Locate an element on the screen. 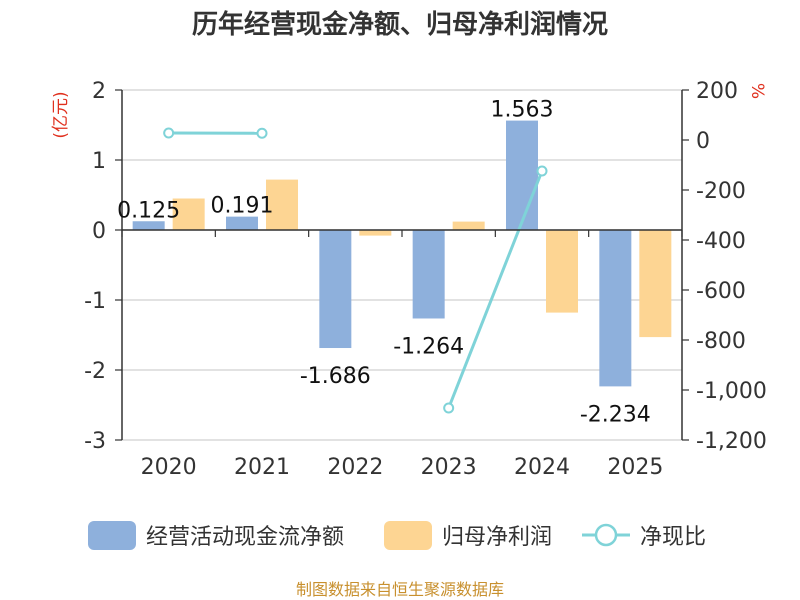  right-tick-label: -600 is located at coordinates (721, 291).